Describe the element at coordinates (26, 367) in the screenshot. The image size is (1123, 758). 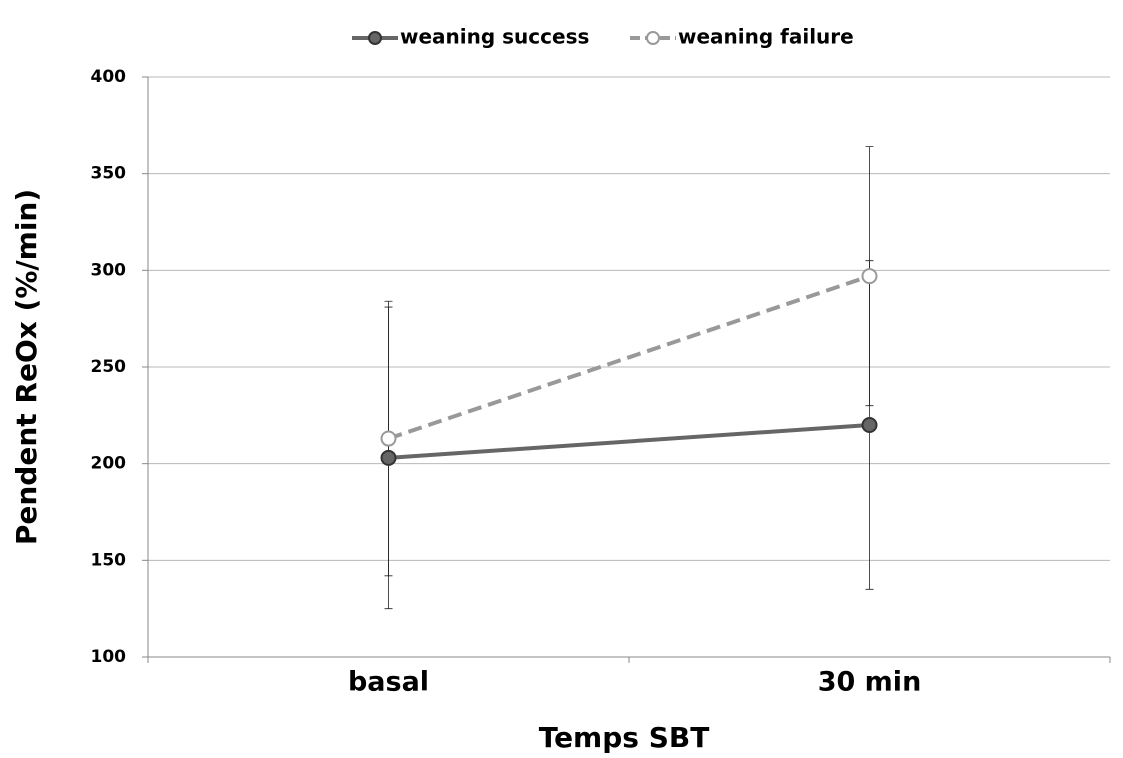
I see `y-axis-title: Pendent ReOx (%/min)` at that location.